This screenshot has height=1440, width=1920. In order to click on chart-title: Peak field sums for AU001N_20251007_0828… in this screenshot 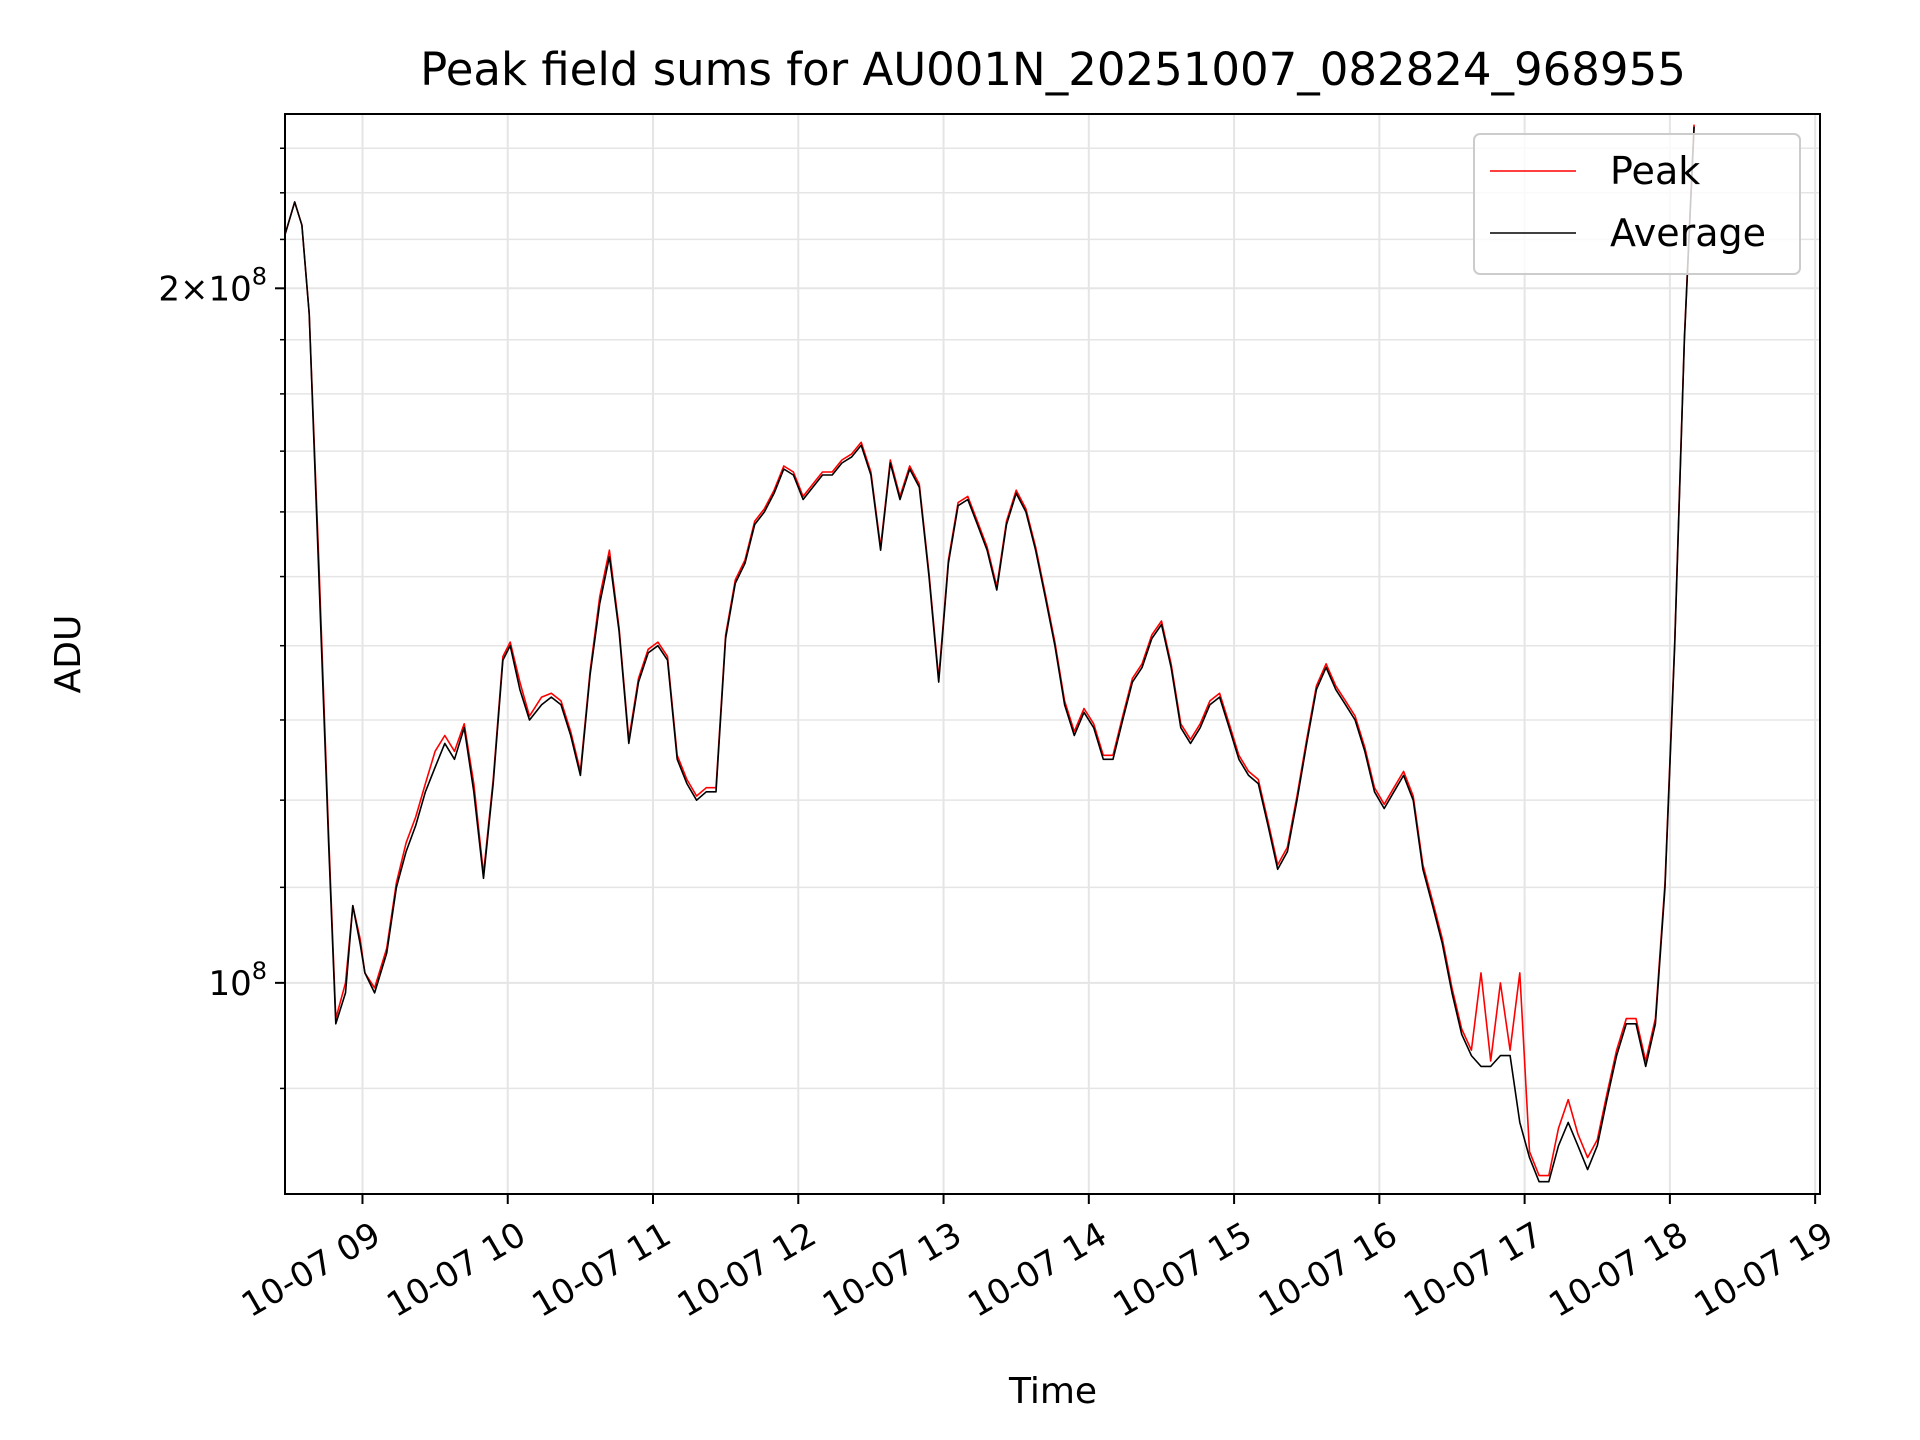, I will do `click(1053, 69)`.